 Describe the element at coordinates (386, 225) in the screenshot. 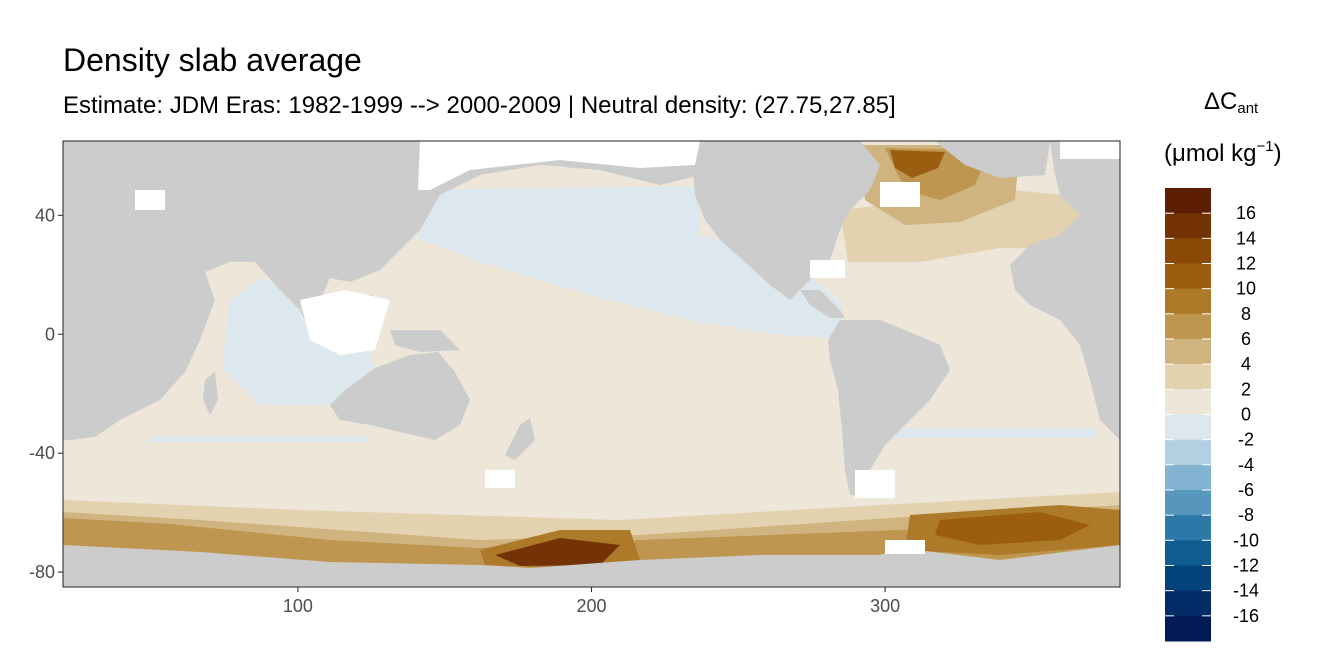

I see `land-eurasia` at that location.